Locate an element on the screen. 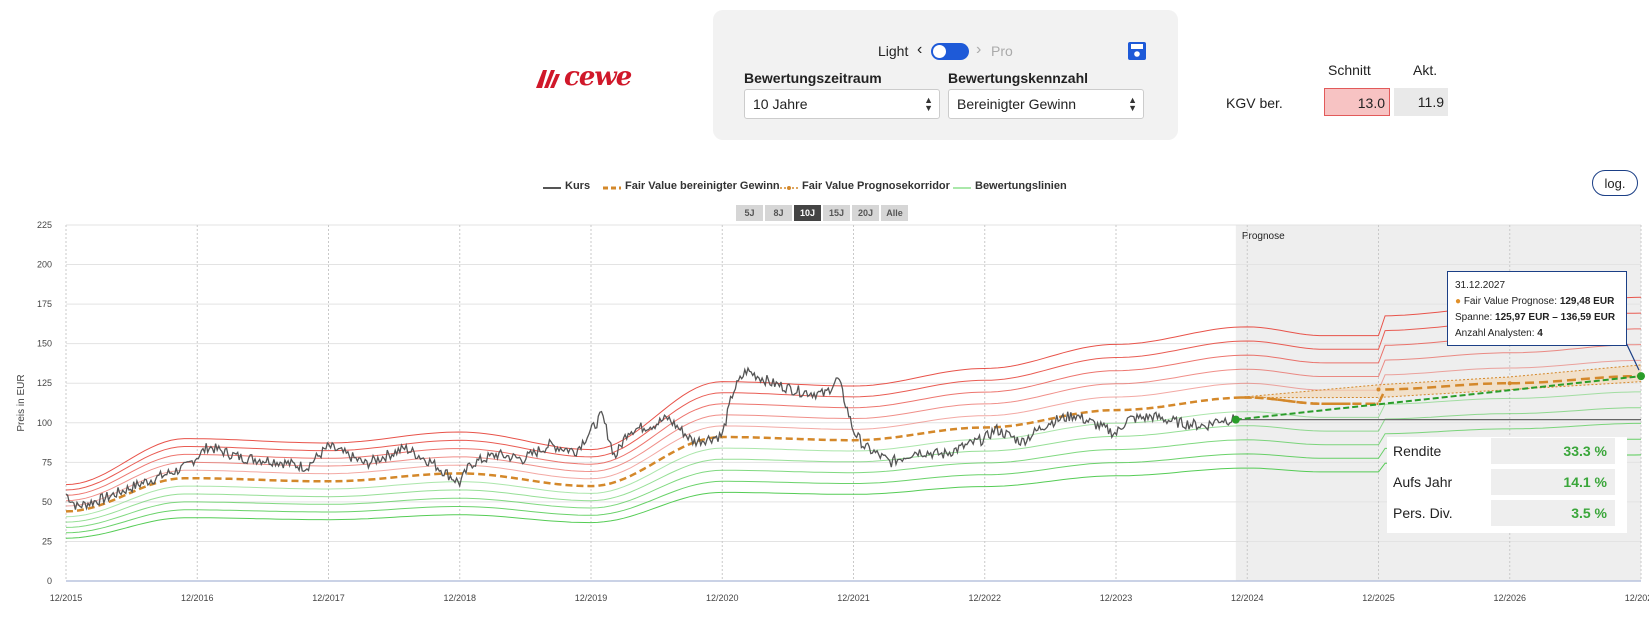 The image size is (1649, 623). stat-aufs-jahr: Aufs Jahr 14.1 % is located at coordinates (1507, 482).